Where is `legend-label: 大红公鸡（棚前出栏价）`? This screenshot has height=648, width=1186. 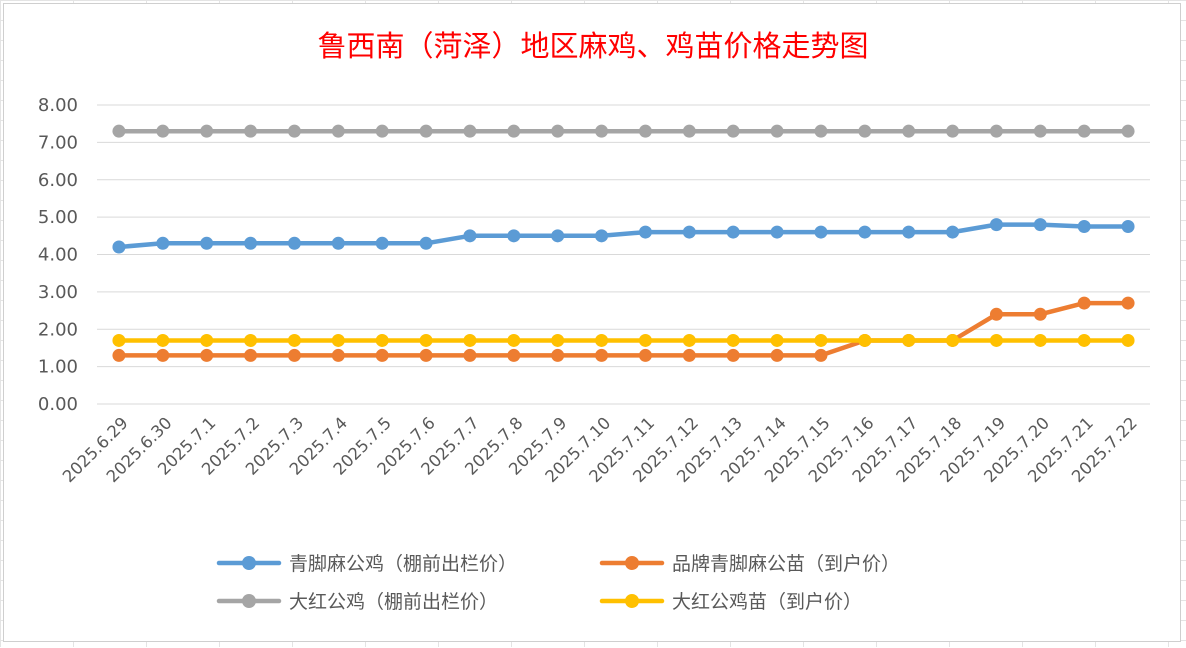
legend-label: 大红公鸡（棚前出栏价） is located at coordinates (393, 602).